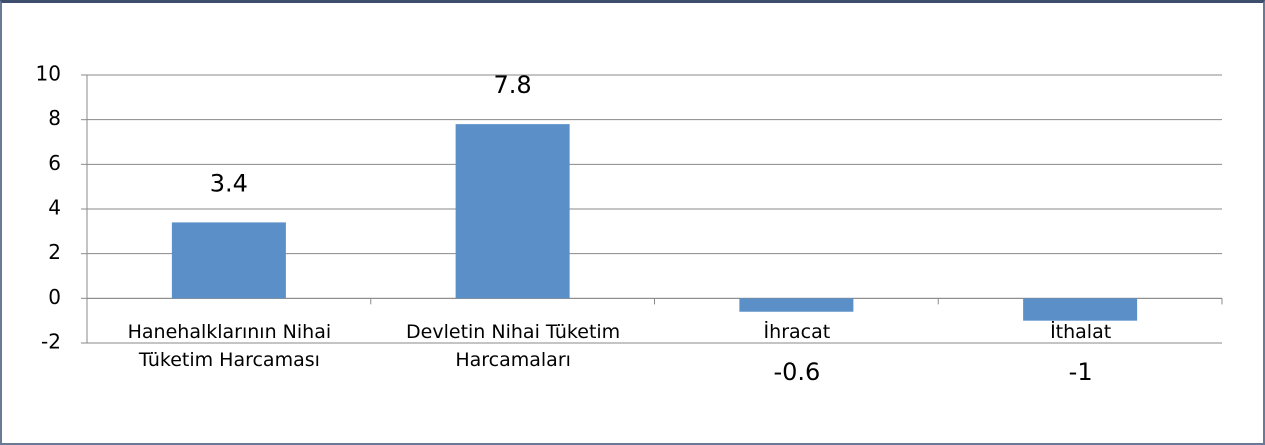  Describe the element at coordinates (48, 74) in the screenshot. I see `y-tick-label: 10` at that location.